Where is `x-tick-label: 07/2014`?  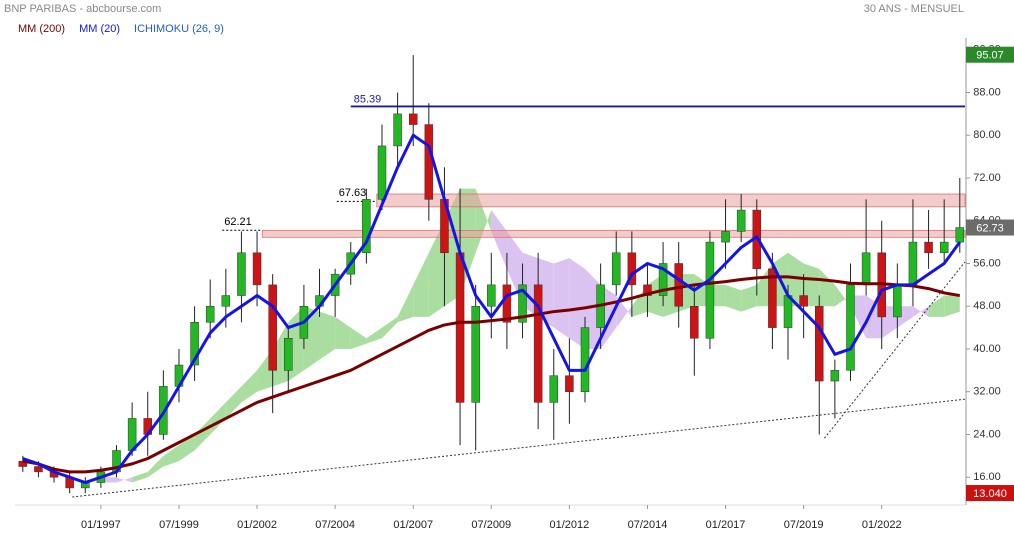 x-tick-label: 07/2014 is located at coordinates (648, 525).